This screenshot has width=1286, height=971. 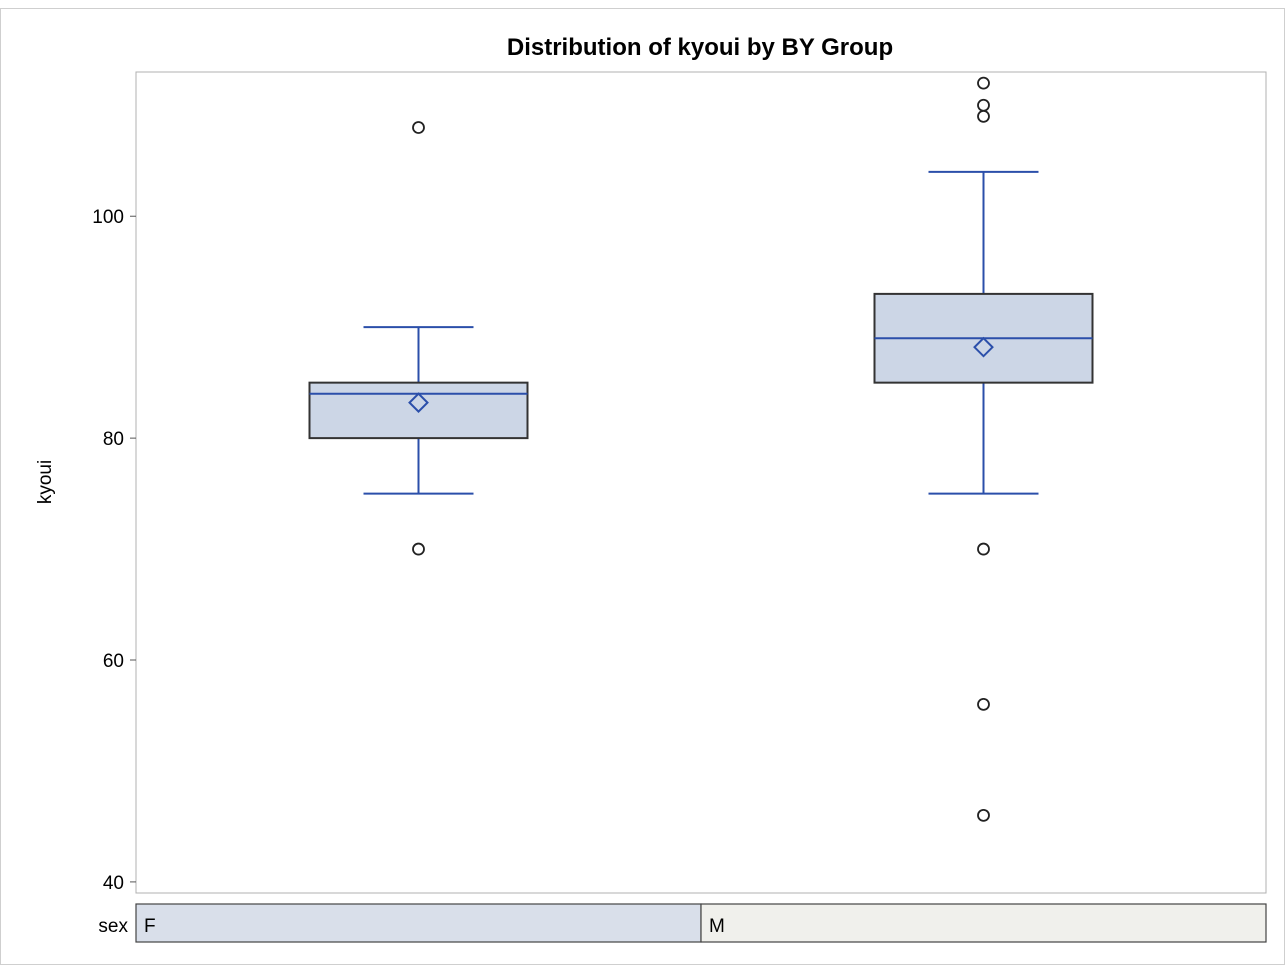 I want to click on class-strip: sex F M, so click(x=682, y=923).